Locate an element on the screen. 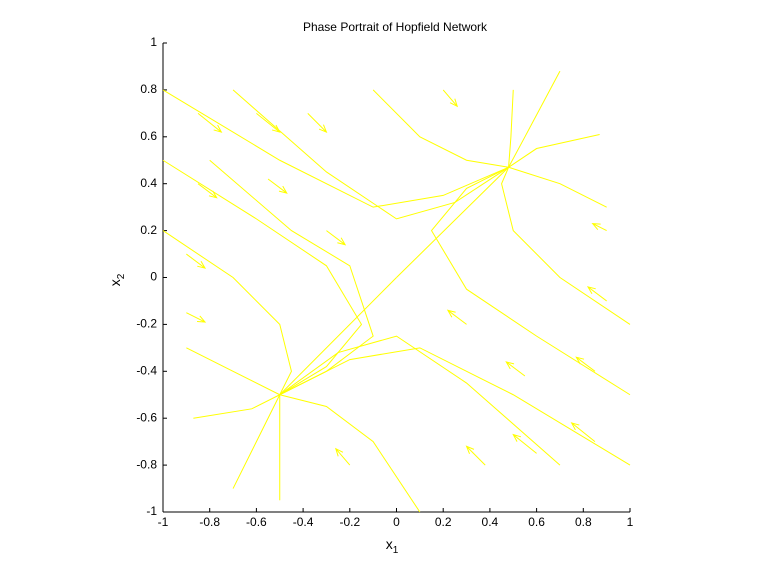  x-tick-label: 1 is located at coordinates (630, 522).